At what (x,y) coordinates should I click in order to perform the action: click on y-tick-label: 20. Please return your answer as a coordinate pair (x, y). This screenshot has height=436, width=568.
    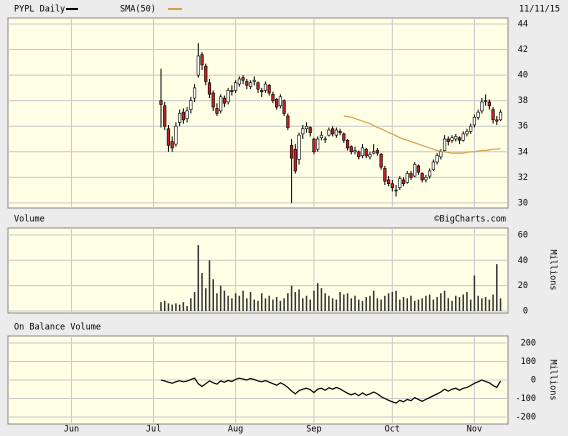
    Looking at the image, I should click on (523, 286).